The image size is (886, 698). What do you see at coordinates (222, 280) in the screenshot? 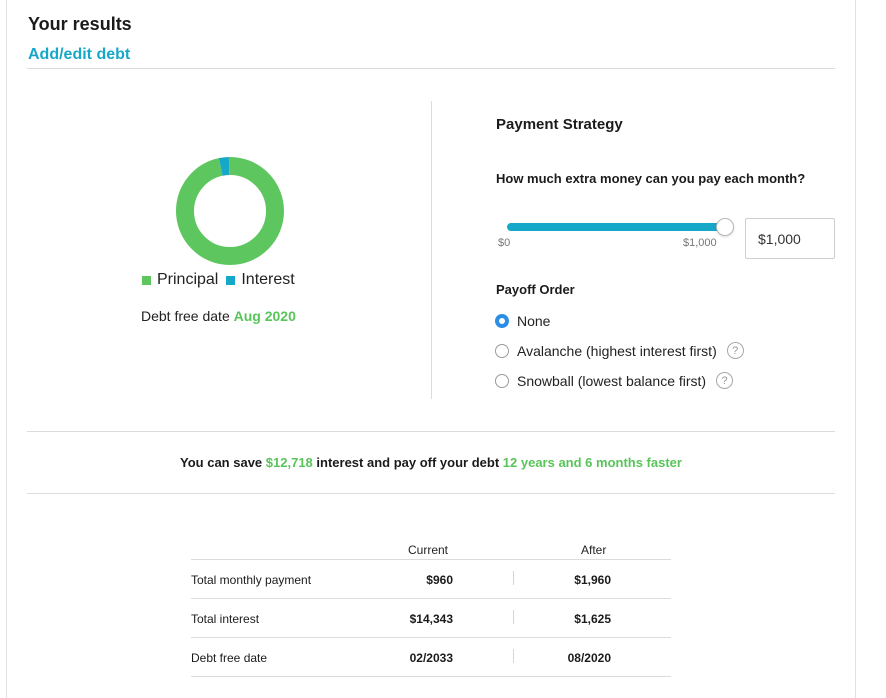
I see `chart-legend: Principal Interest` at bounding box center [222, 280].